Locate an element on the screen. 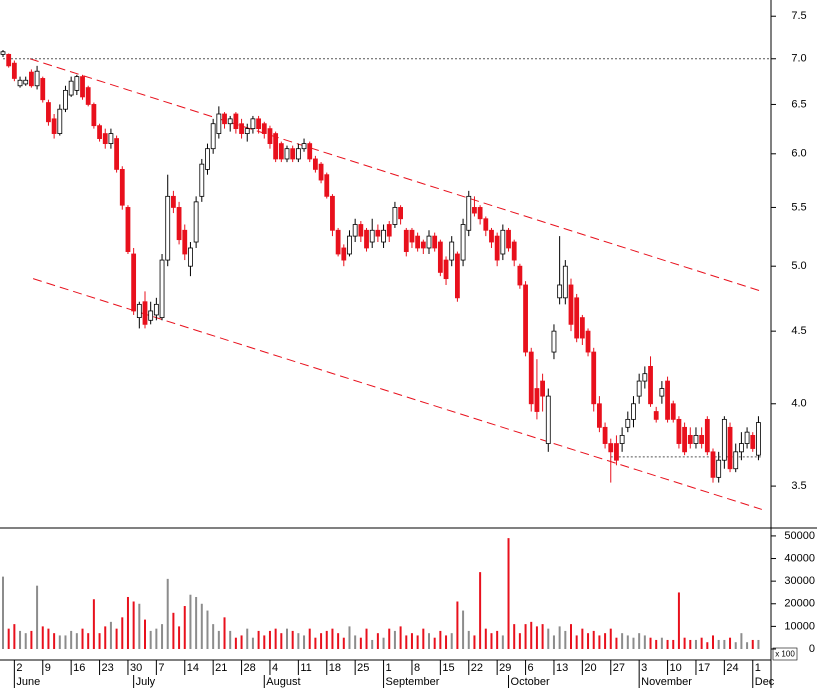 This screenshot has height=688, width=817. x-tick-label: 2 is located at coordinates (19, 668).